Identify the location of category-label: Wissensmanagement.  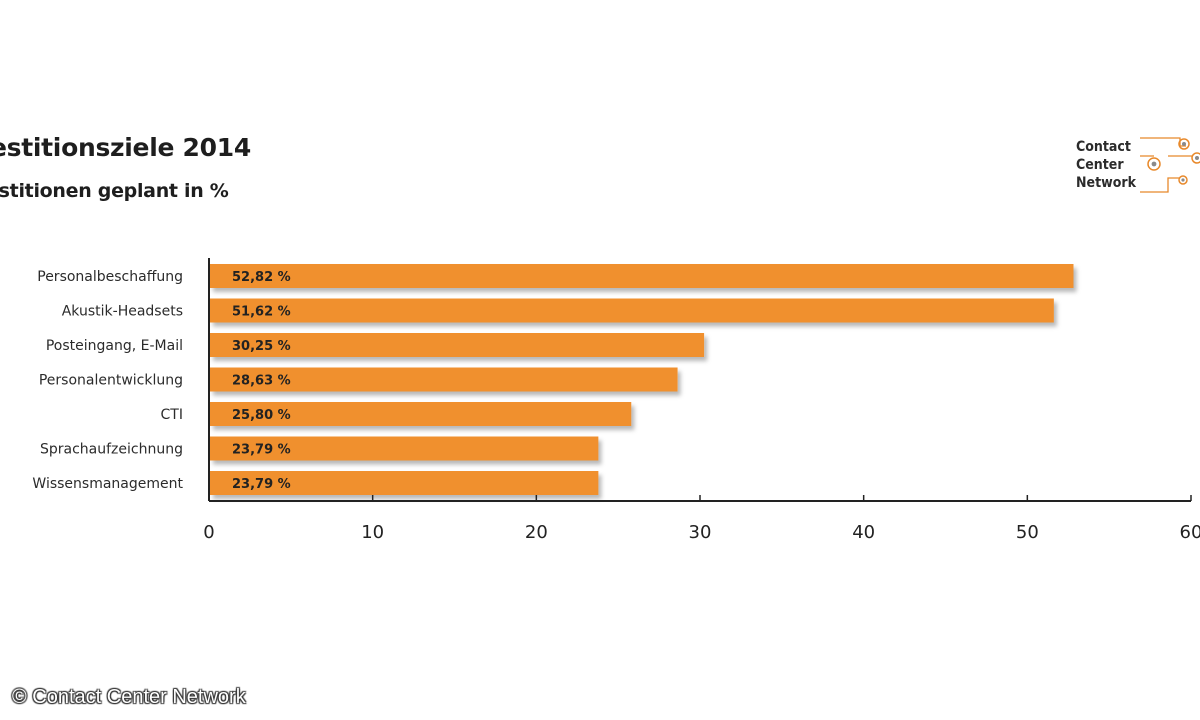
(107, 484).